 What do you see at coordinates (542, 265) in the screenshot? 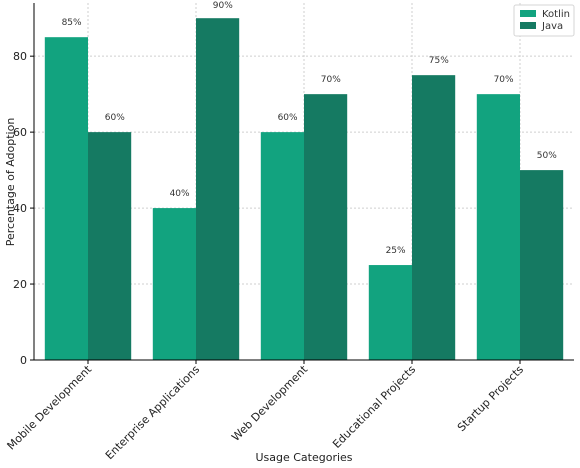
I see `bar-java-startup-projects` at bounding box center [542, 265].